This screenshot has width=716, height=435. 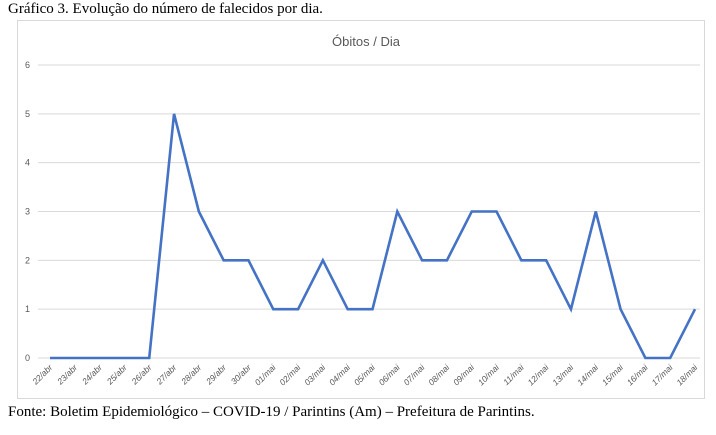 What do you see at coordinates (613, 375) in the screenshot?
I see `x-tick-label: 15/mai` at bounding box center [613, 375].